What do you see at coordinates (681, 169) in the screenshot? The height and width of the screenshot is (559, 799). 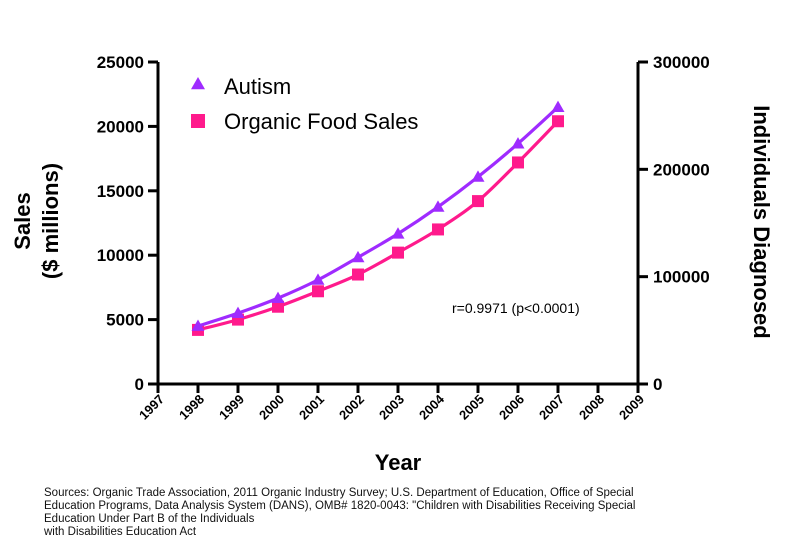 I see `right-y-tick-label: 200000` at bounding box center [681, 169].